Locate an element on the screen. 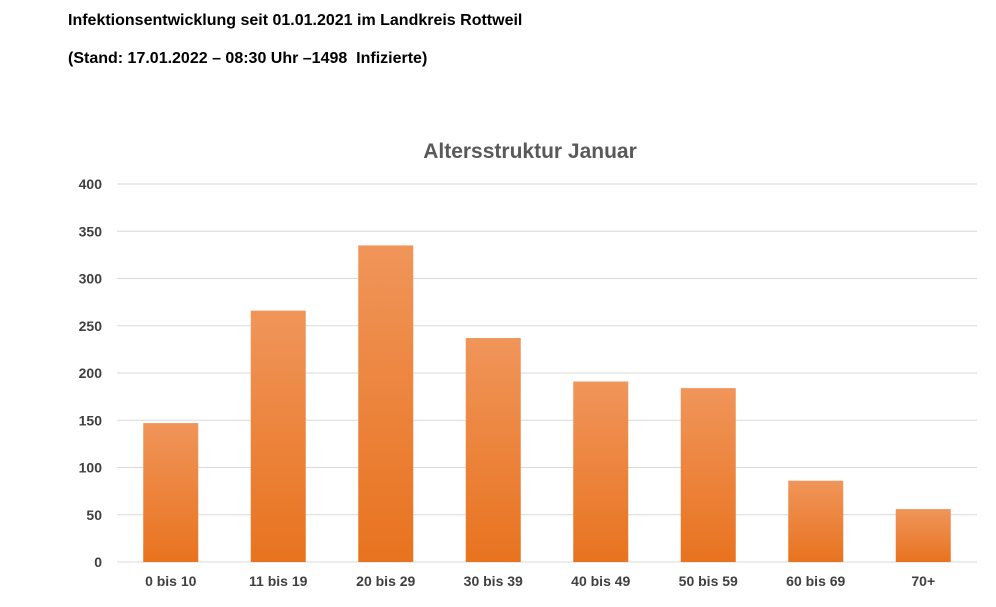 The width and height of the screenshot is (996, 607). x-tick-label: 30 bis 39 is located at coordinates (493, 581).